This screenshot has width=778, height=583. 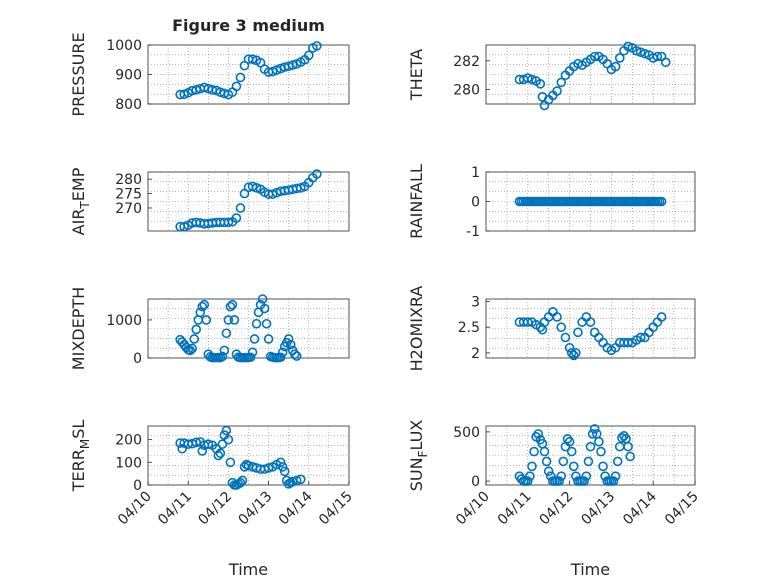 I want to click on y-tick-label: 900, so click(x=128, y=76).